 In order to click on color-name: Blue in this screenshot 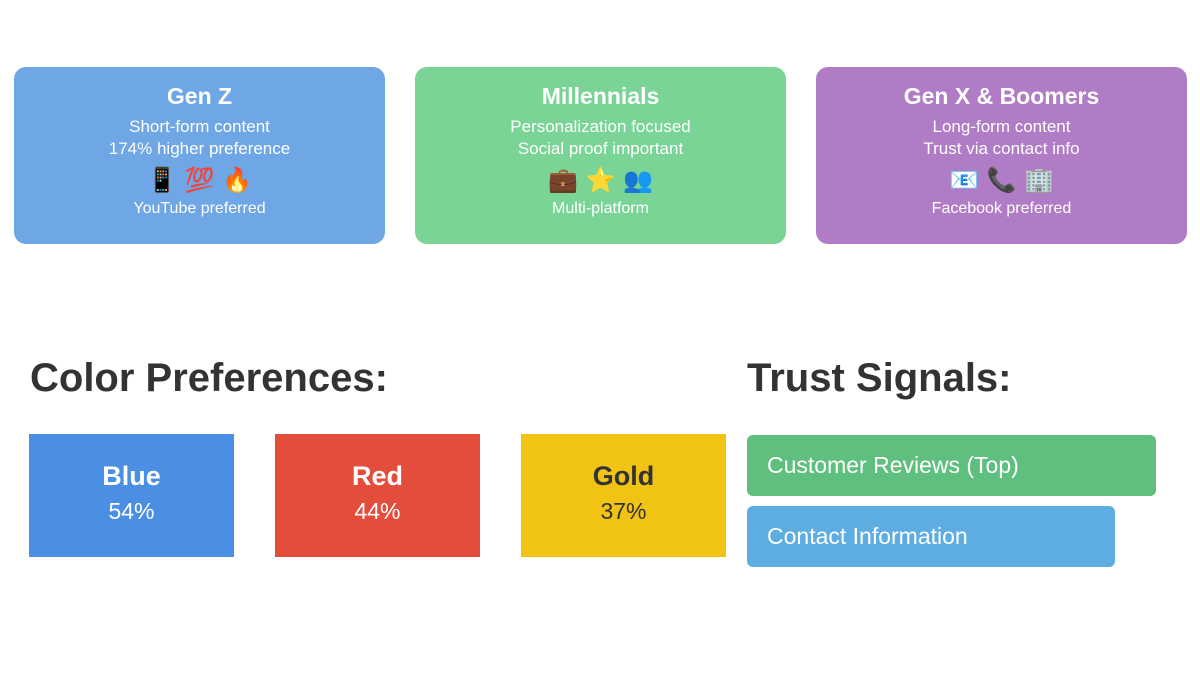, I will do `click(131, 476)`.